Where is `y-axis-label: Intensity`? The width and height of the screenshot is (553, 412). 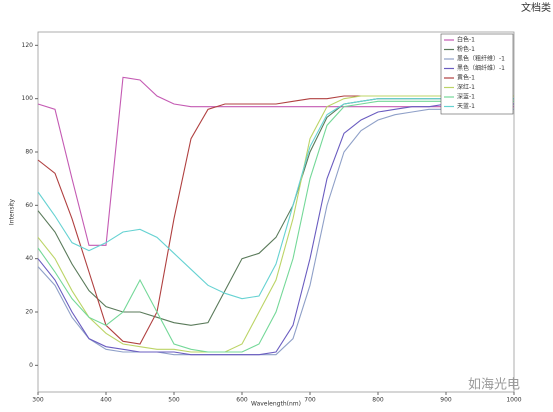
y-axis-label: Intensity is located at coordinates (12, 211).